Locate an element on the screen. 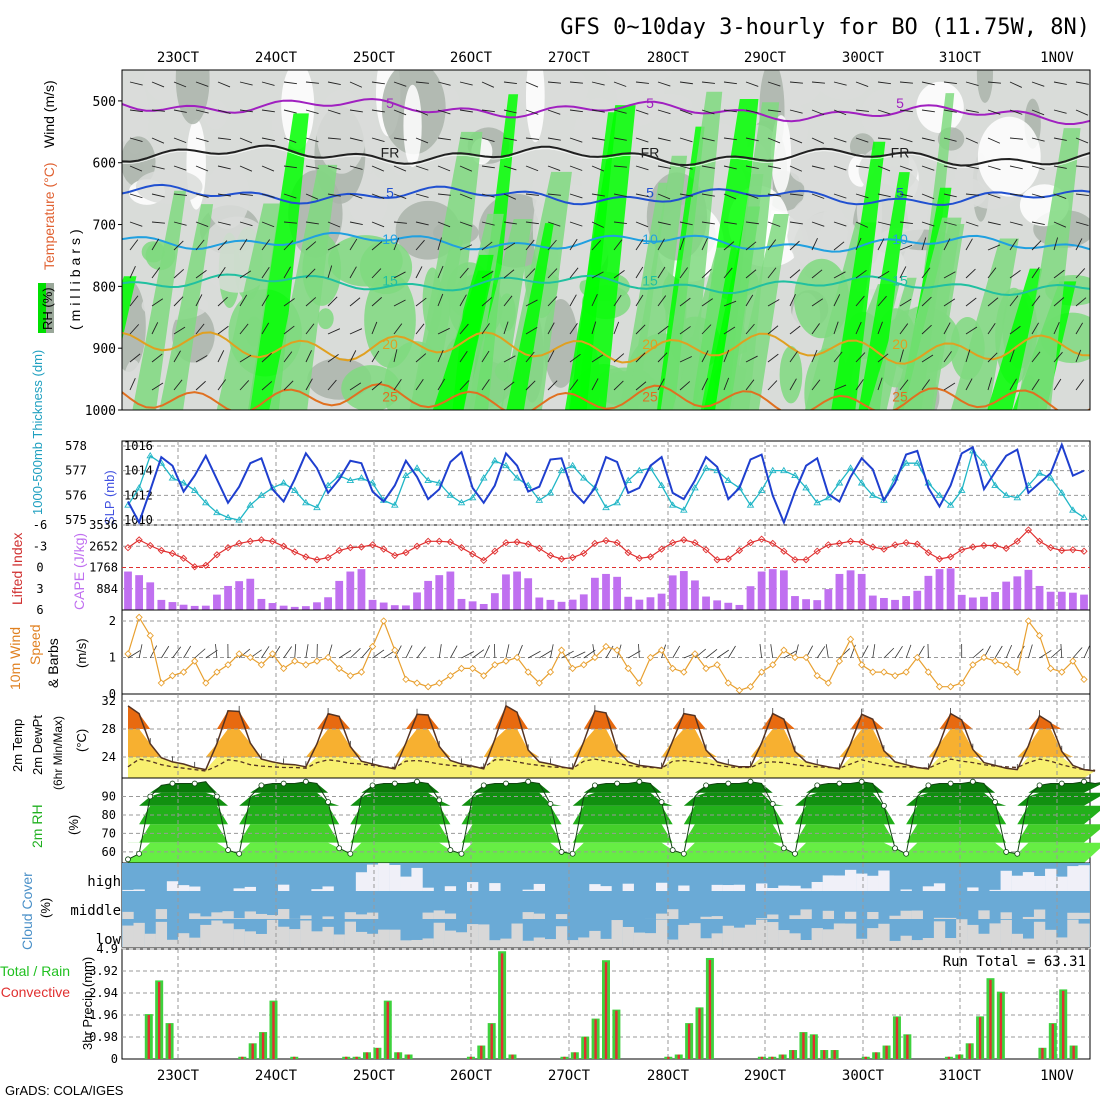 This screenshot has width=1100, height=1100. date-label-top: 24OCT is located at coordinates (276, 58).